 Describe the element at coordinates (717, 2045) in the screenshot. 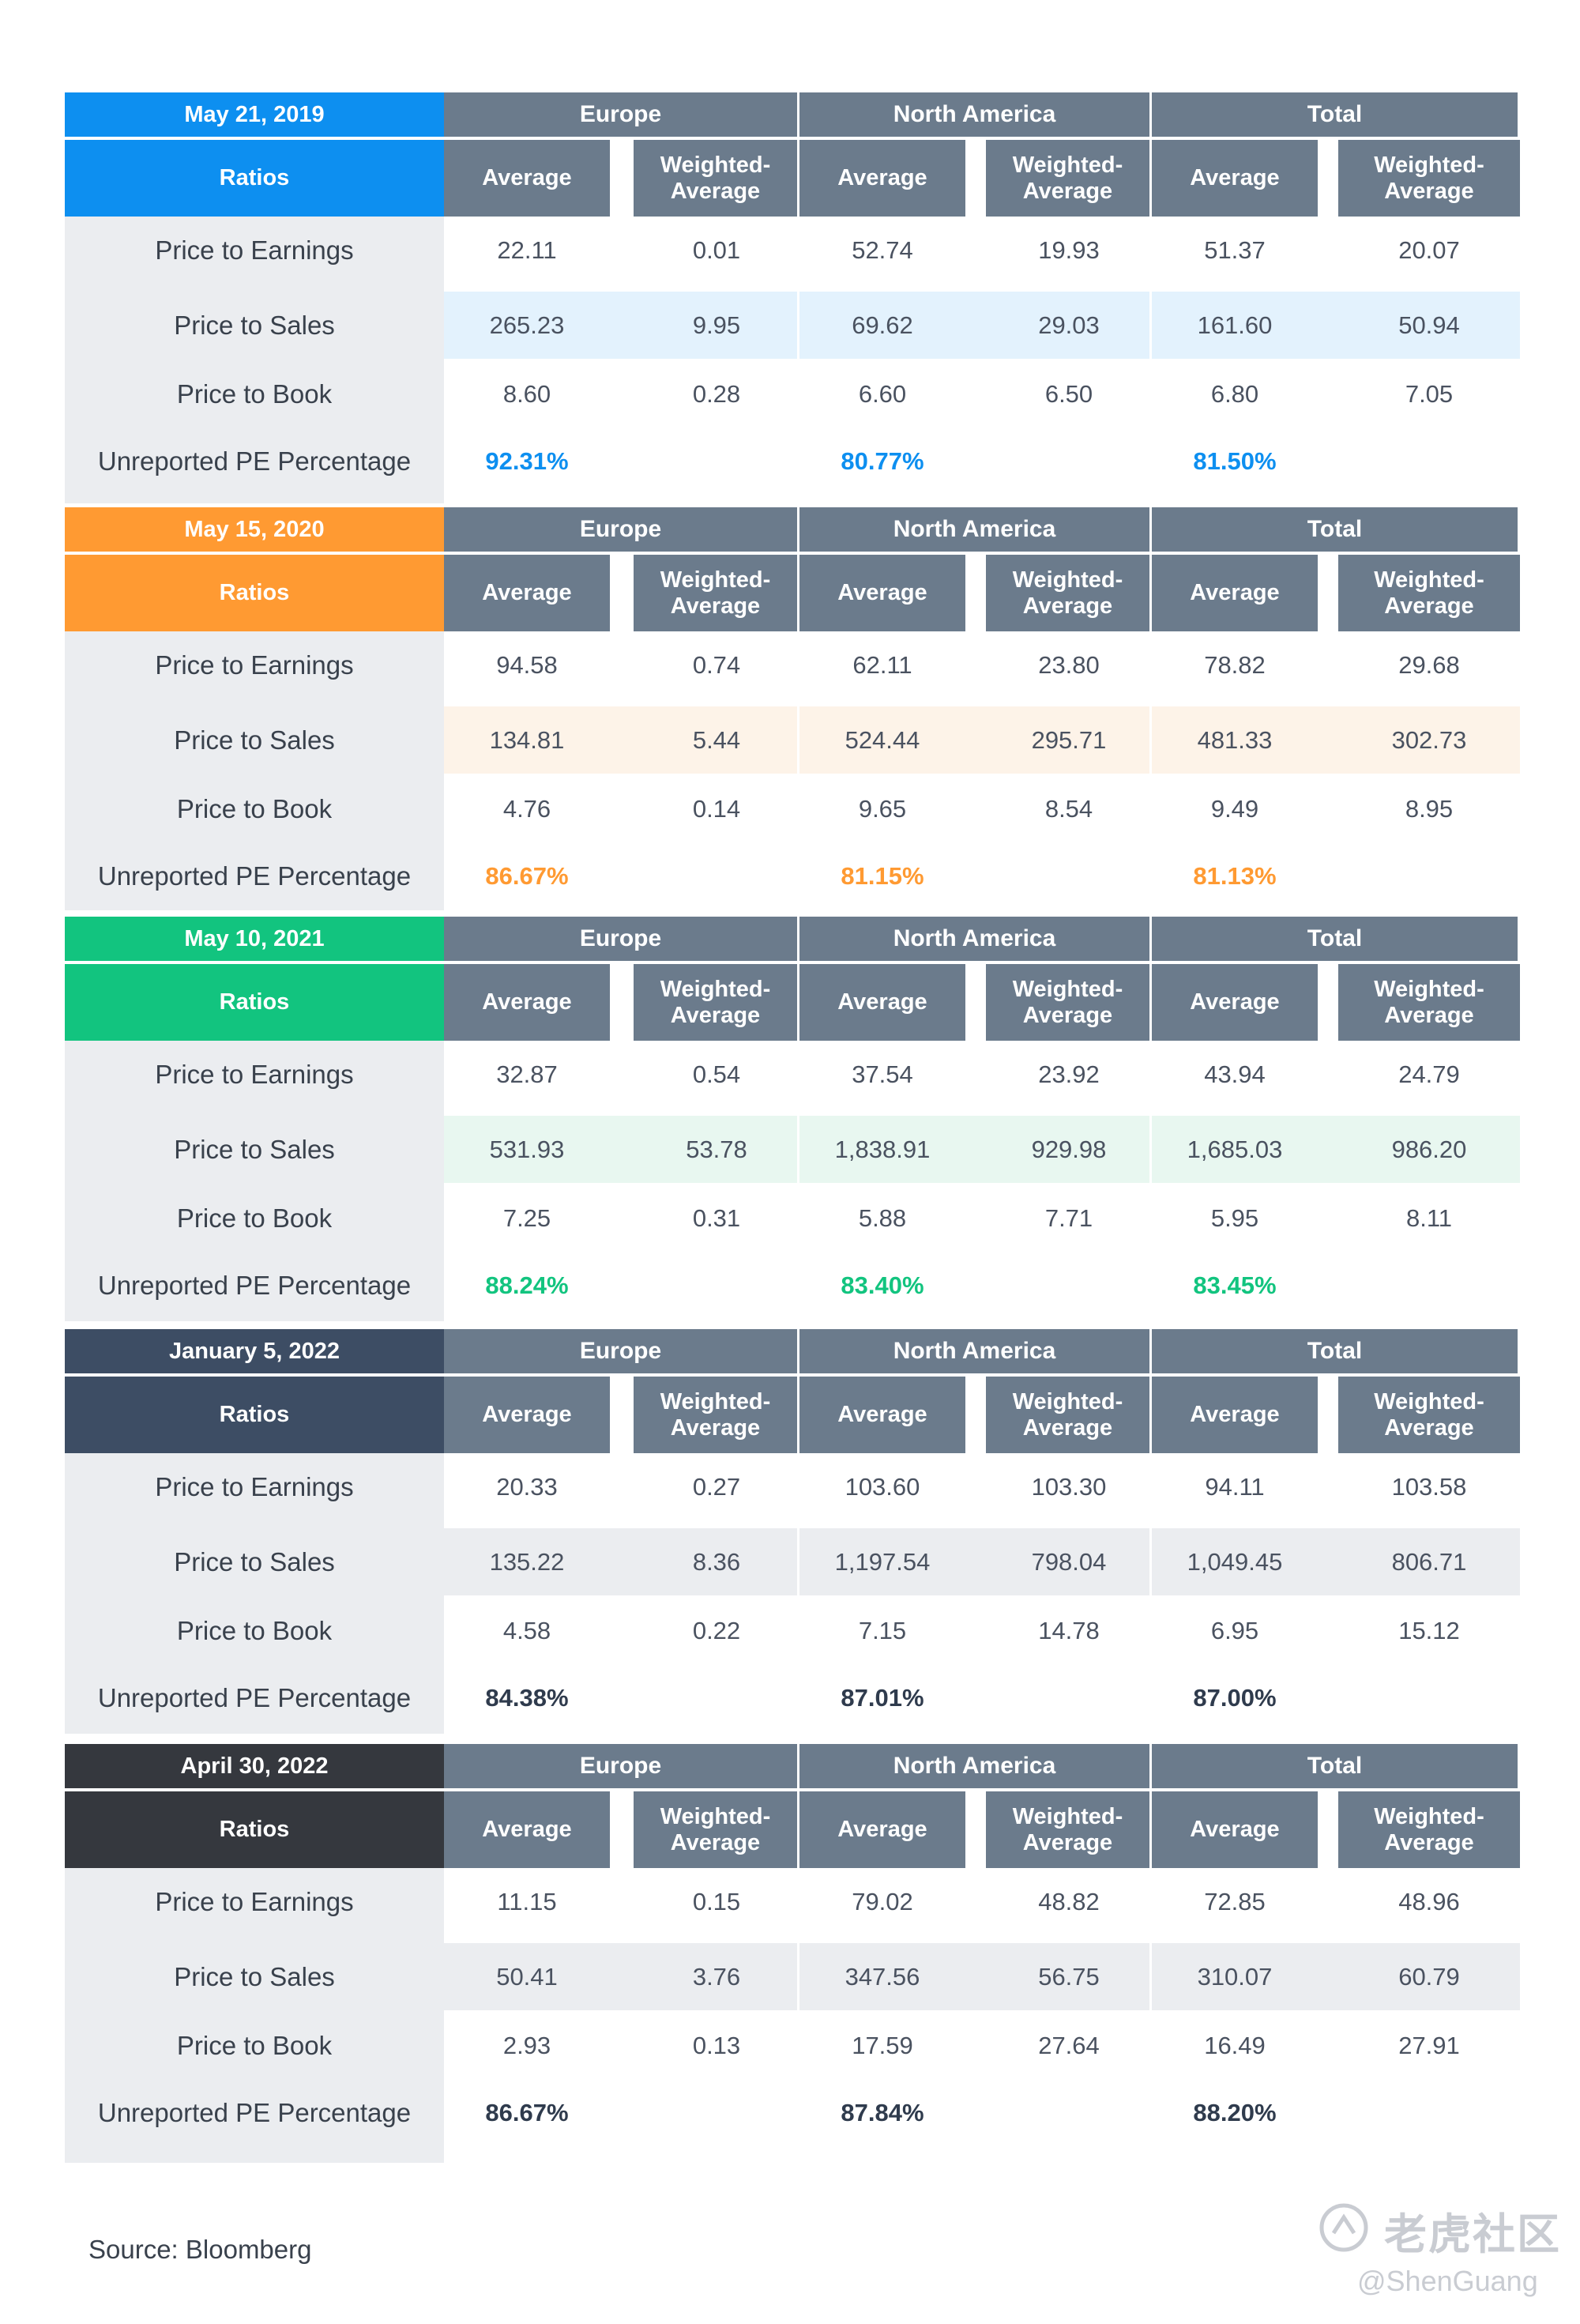

I see `value-cell: 0.13` at that location.